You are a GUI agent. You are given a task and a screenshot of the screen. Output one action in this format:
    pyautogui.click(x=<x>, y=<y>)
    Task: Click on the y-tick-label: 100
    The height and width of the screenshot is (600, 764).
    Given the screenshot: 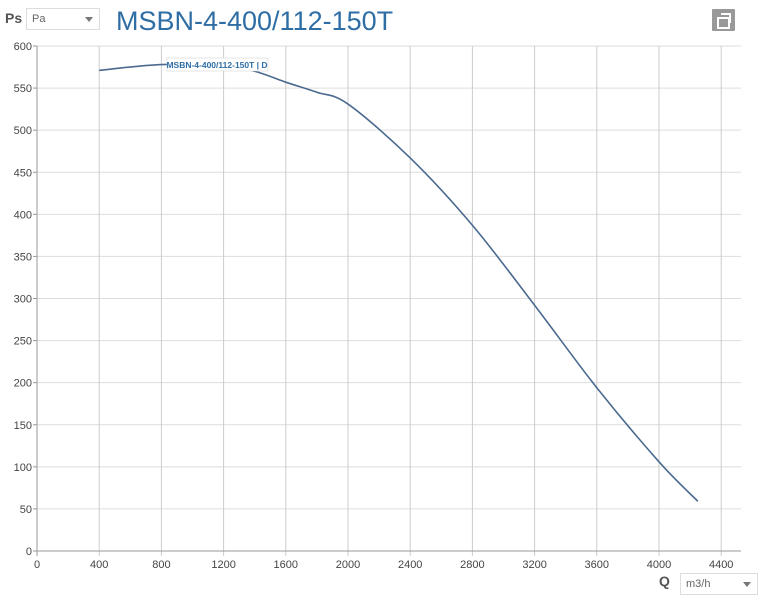 What is the action you would take?
    pyautogui.click(x=23, y=468)
    